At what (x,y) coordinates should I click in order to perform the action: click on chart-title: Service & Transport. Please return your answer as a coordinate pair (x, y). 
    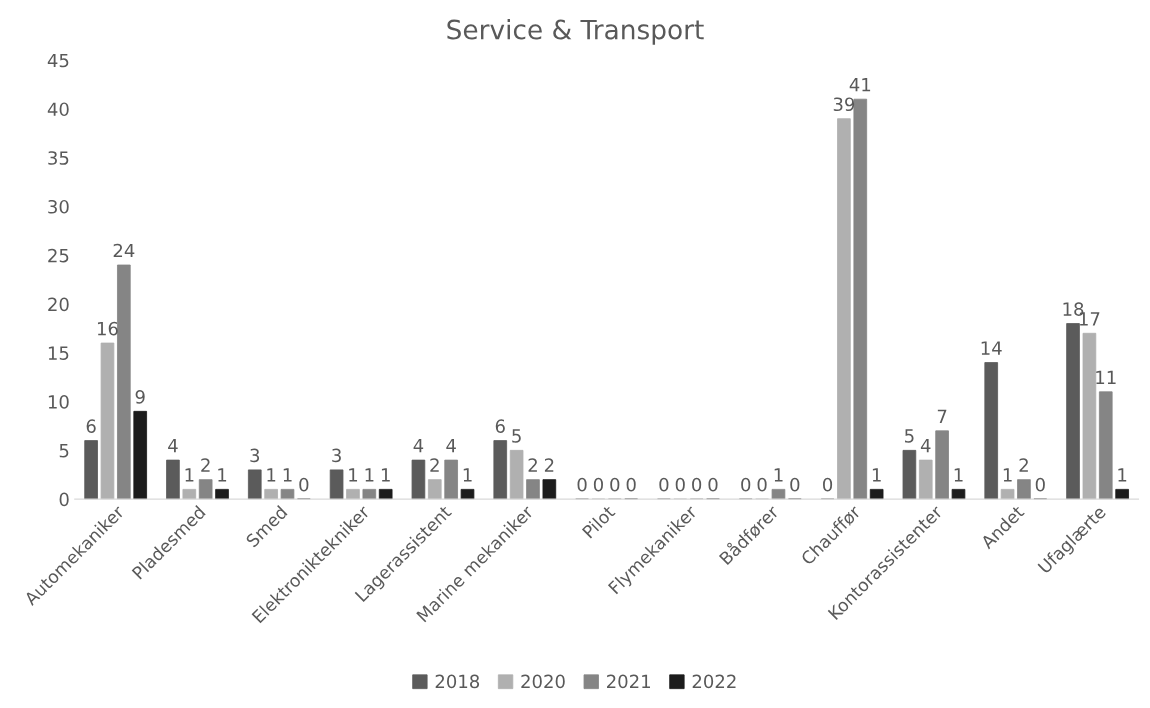
    Looking at the image, I should click on (575, 32).